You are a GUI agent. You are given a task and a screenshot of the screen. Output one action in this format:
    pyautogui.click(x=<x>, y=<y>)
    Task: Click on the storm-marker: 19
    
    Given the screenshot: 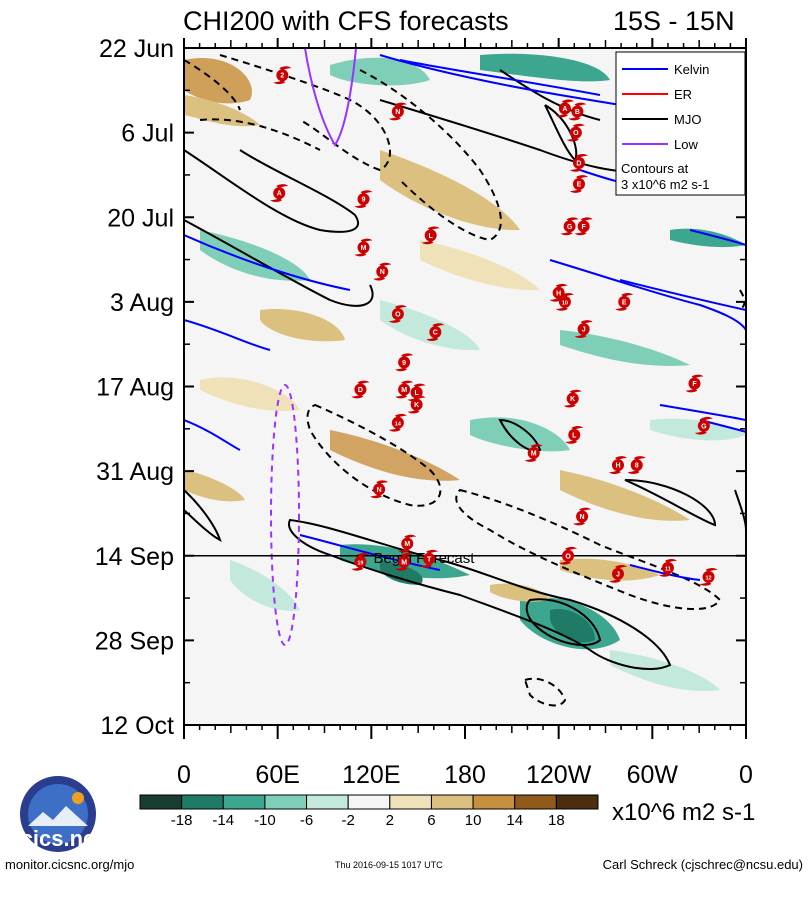 What is the action you would take?
    pyautogui.click(x=360, y=561)
    